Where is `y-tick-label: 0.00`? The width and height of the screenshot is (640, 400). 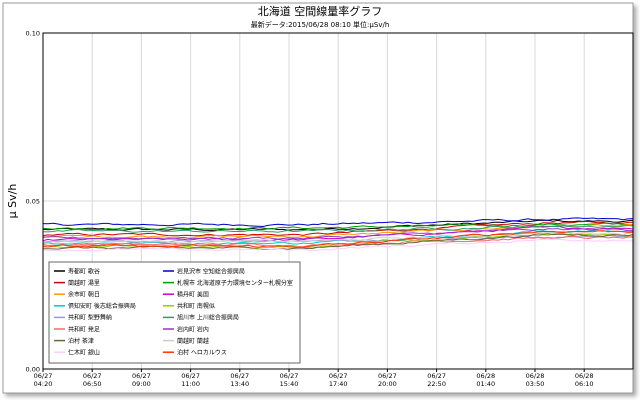
y-tick-label: 0.00 is located at coordinates (33, 370).